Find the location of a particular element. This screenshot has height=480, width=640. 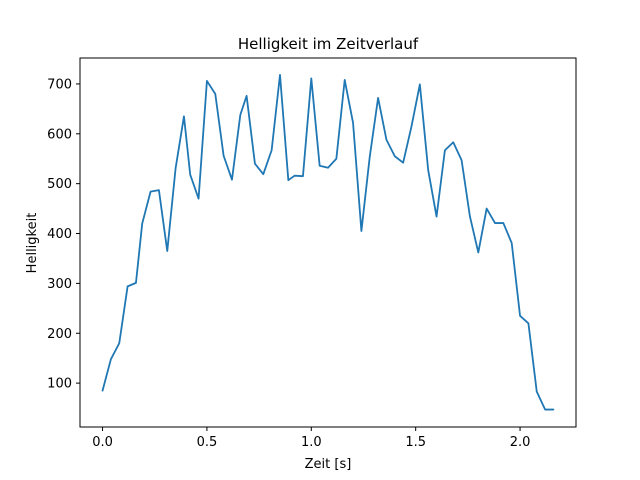

y-axis: 100 200 300 400 500 600 700 is located at coordinates (63, 234).